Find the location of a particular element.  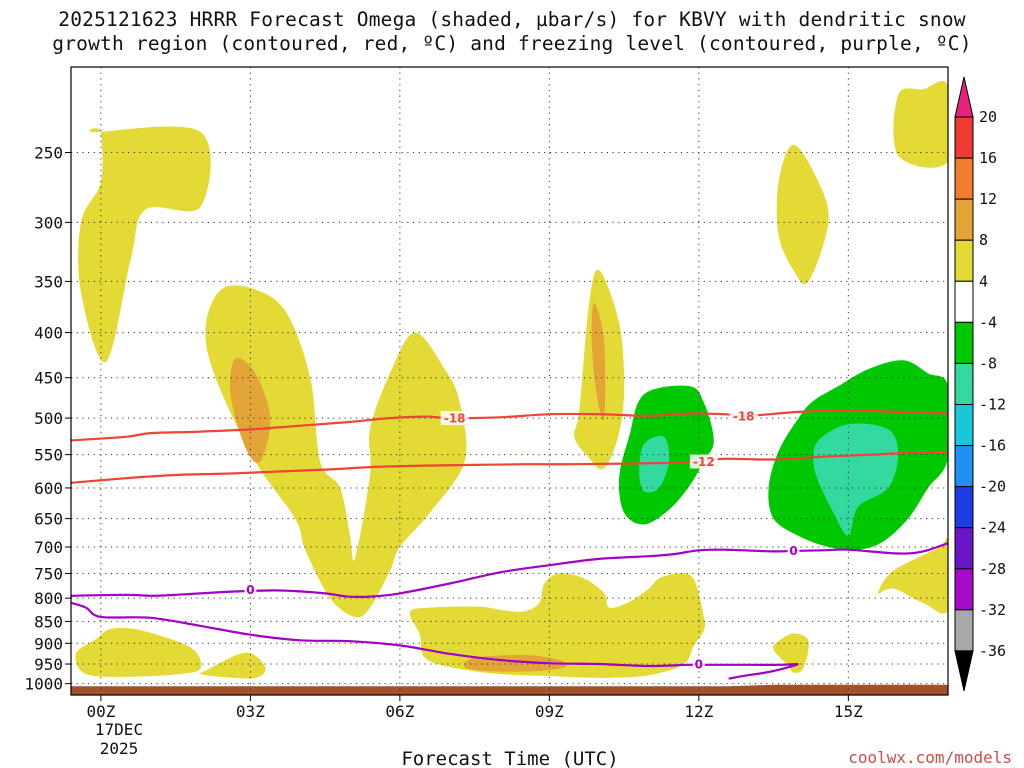

y-tick-label-400: 400 is located at coordinates (48, 333).